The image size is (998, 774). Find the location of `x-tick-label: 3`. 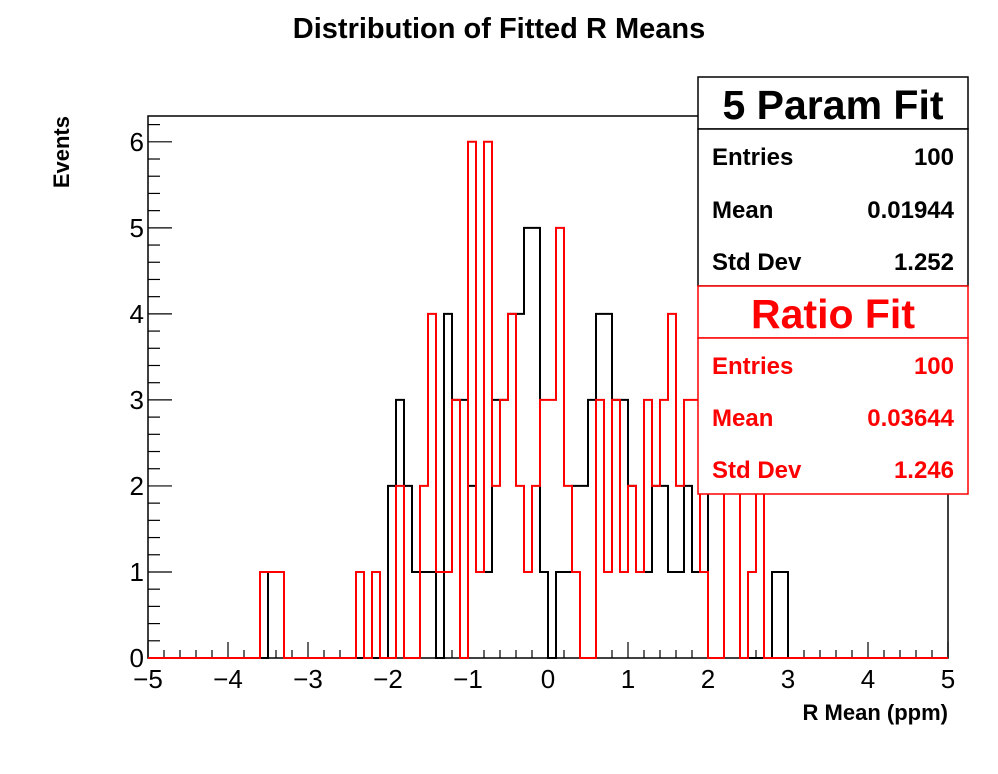

x-tick-label: 3 is located at coordinates (788, 679).